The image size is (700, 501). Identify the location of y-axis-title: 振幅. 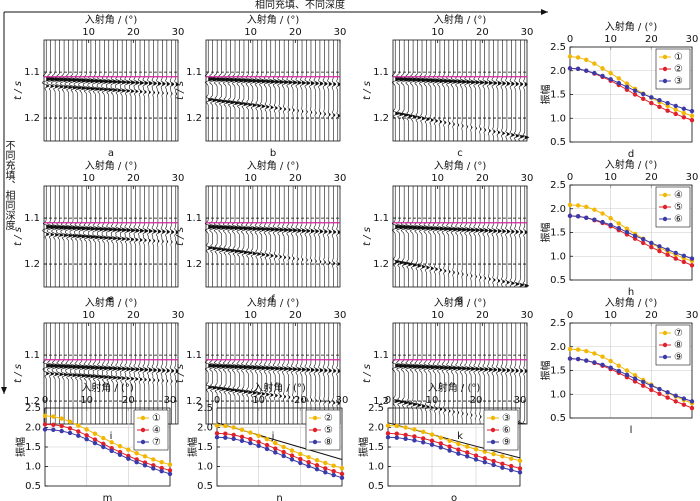
(20, 447).